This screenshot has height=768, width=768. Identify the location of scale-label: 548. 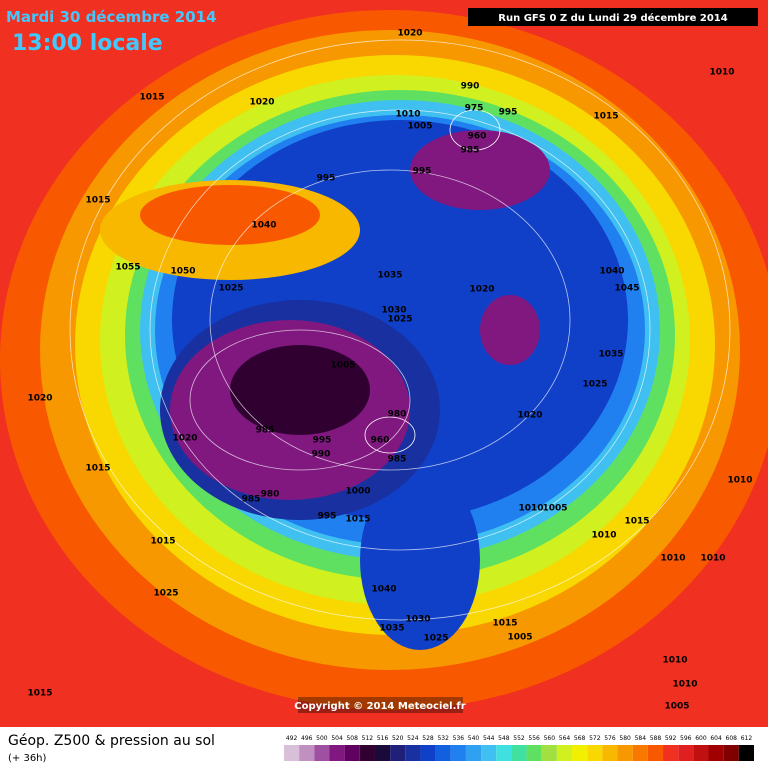
(504, 738).